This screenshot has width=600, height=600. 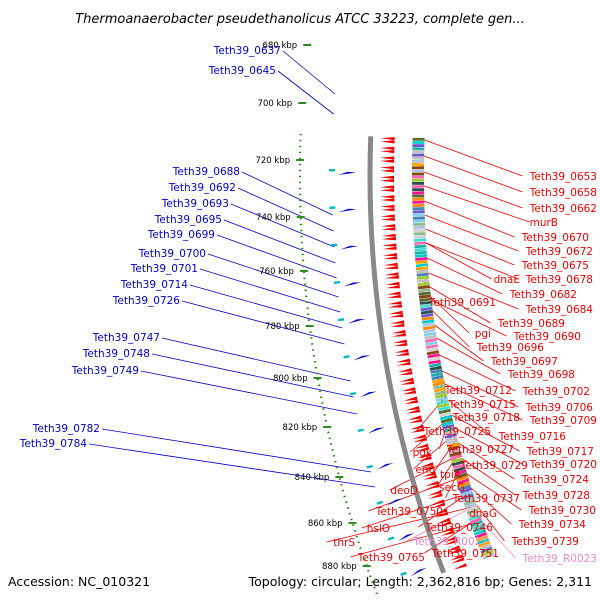 What do you see at coordinates (559, 252) in the screenshot?
I see `reverse-gene-label: Teth39_0672` at bounding box center [559, 252].